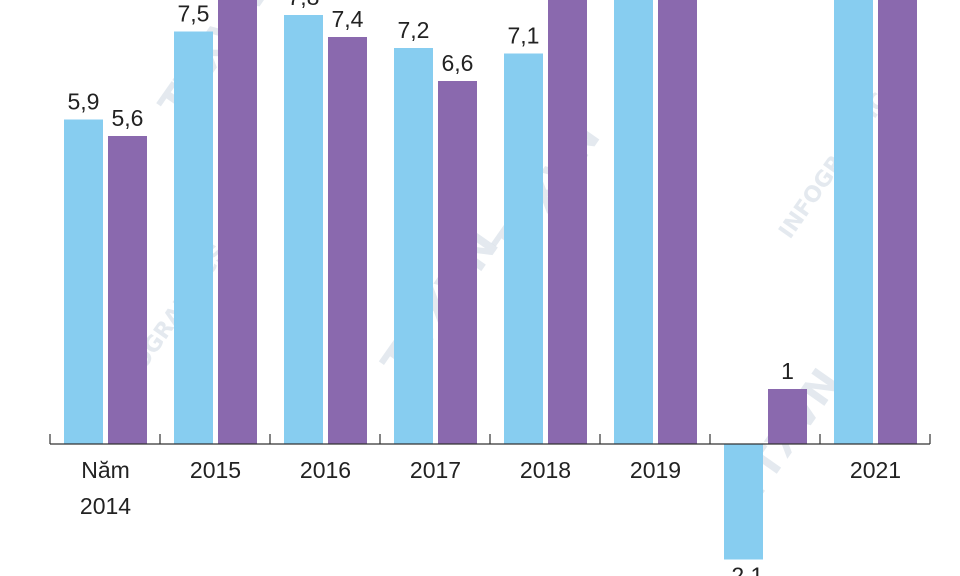 Image resolution: width=960 pixels, height=576 pixels. Describe the element at coordinates (414, 30) in the screenshot. I see `value-label-1-4: 7,2` at that location.